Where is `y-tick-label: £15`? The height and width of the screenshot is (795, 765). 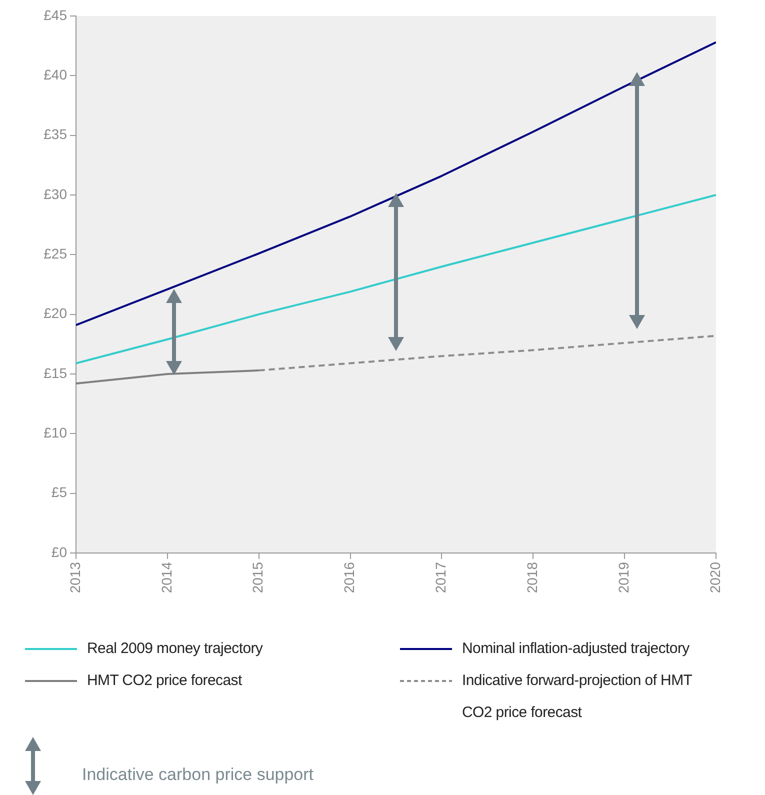 y-tick-label: £15 is located at coordinates (56, 372).